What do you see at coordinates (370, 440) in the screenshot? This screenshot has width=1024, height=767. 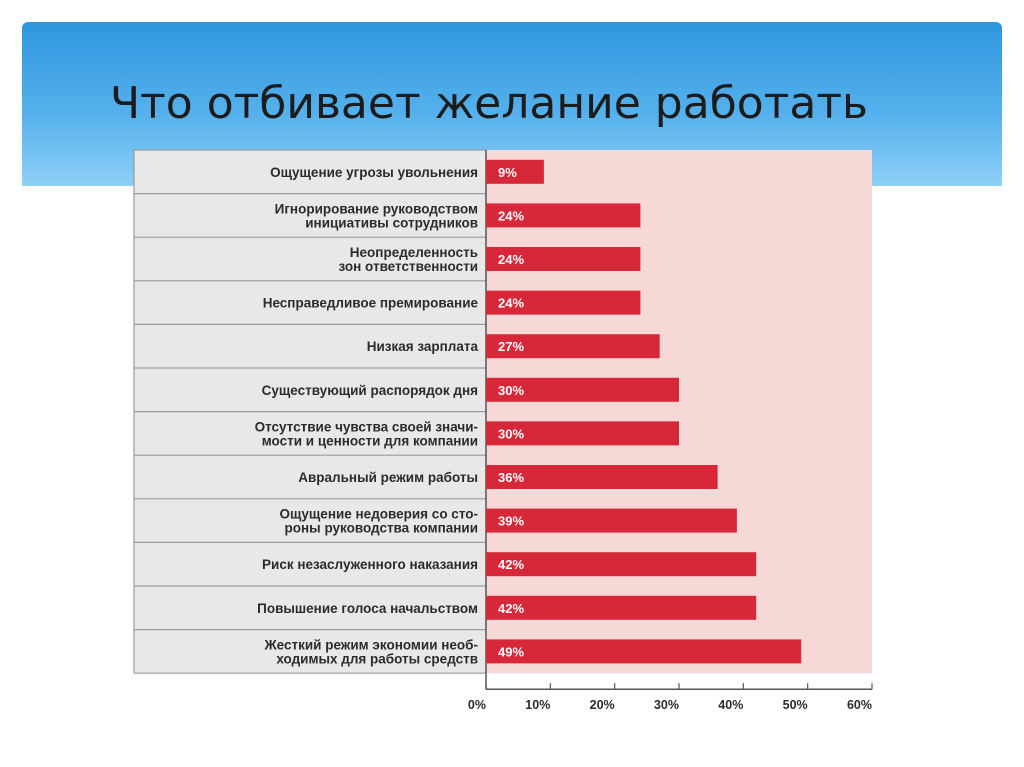 I see `category-label: мости и ценности для компании` at bounding box center [370, 440].